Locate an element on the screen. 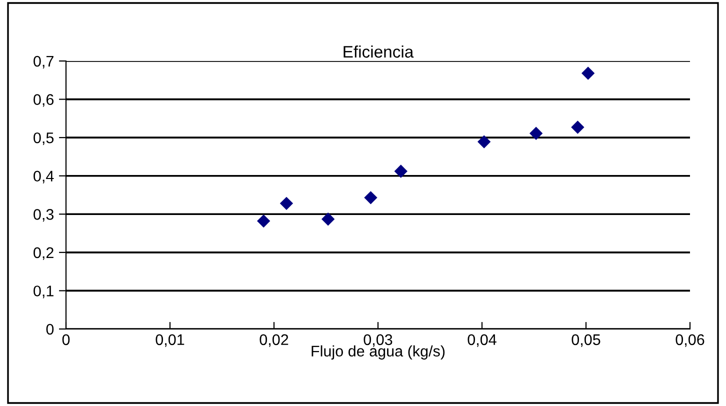 The height and width of the screenshot is (406, 726). y-tick-label: 0,1 is located at coordinates (44, 292).